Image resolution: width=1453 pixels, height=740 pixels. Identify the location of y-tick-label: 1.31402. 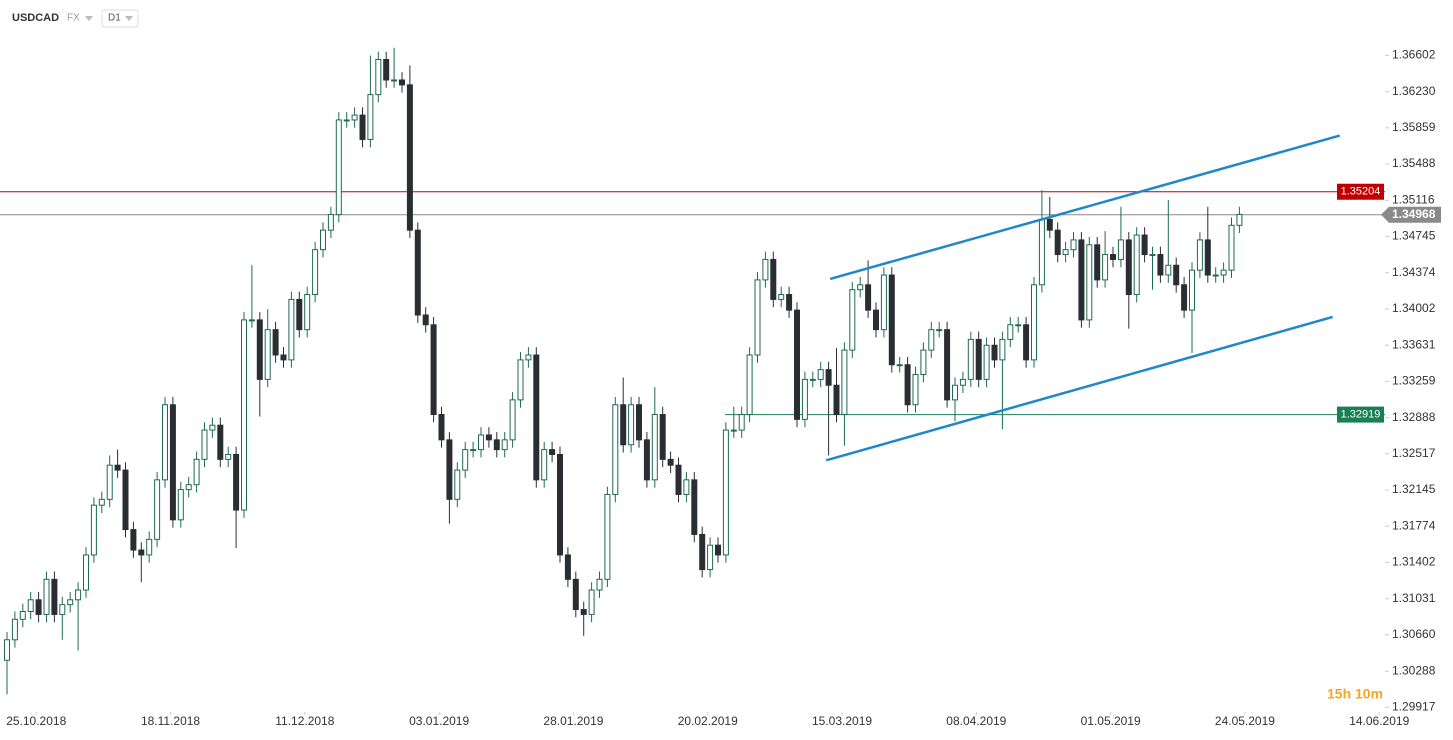
(1414, 562).